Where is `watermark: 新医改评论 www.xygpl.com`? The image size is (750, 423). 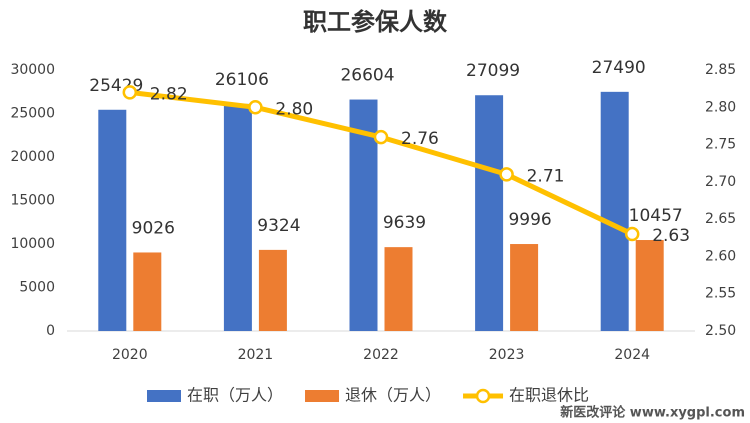 watermark: 新医改评论 www.xygpl.com is located at coordinates (652, 413).